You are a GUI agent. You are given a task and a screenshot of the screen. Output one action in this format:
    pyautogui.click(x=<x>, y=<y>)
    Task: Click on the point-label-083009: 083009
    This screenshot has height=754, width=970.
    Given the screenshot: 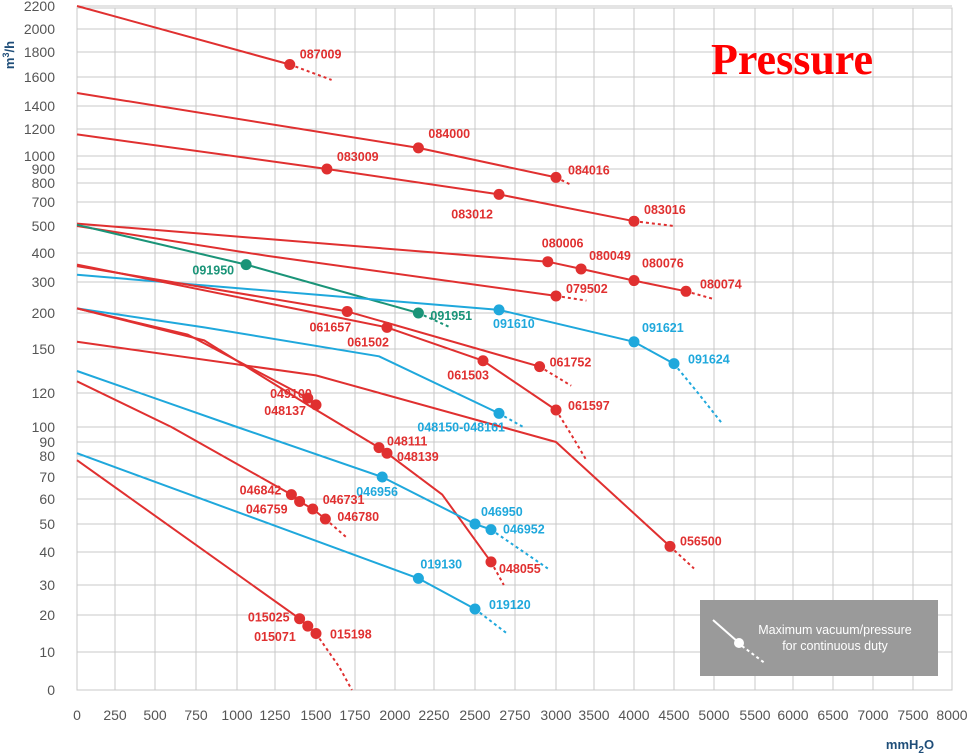 What is the action you would take?
    pyautogui.click(x=358, y=157)
    